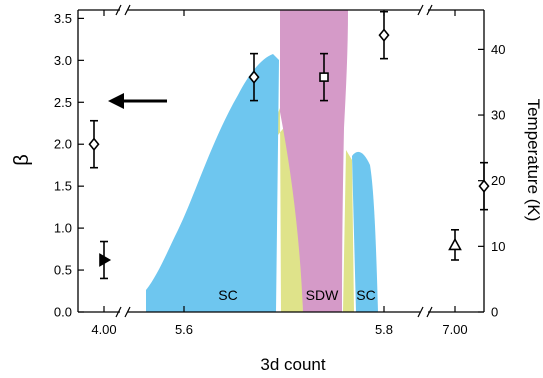 This screenshot has width=543, height=378. Describe the element at coordinates (322, 295) in the screenshot. I see `region-label-sdw: SDW` at that location.